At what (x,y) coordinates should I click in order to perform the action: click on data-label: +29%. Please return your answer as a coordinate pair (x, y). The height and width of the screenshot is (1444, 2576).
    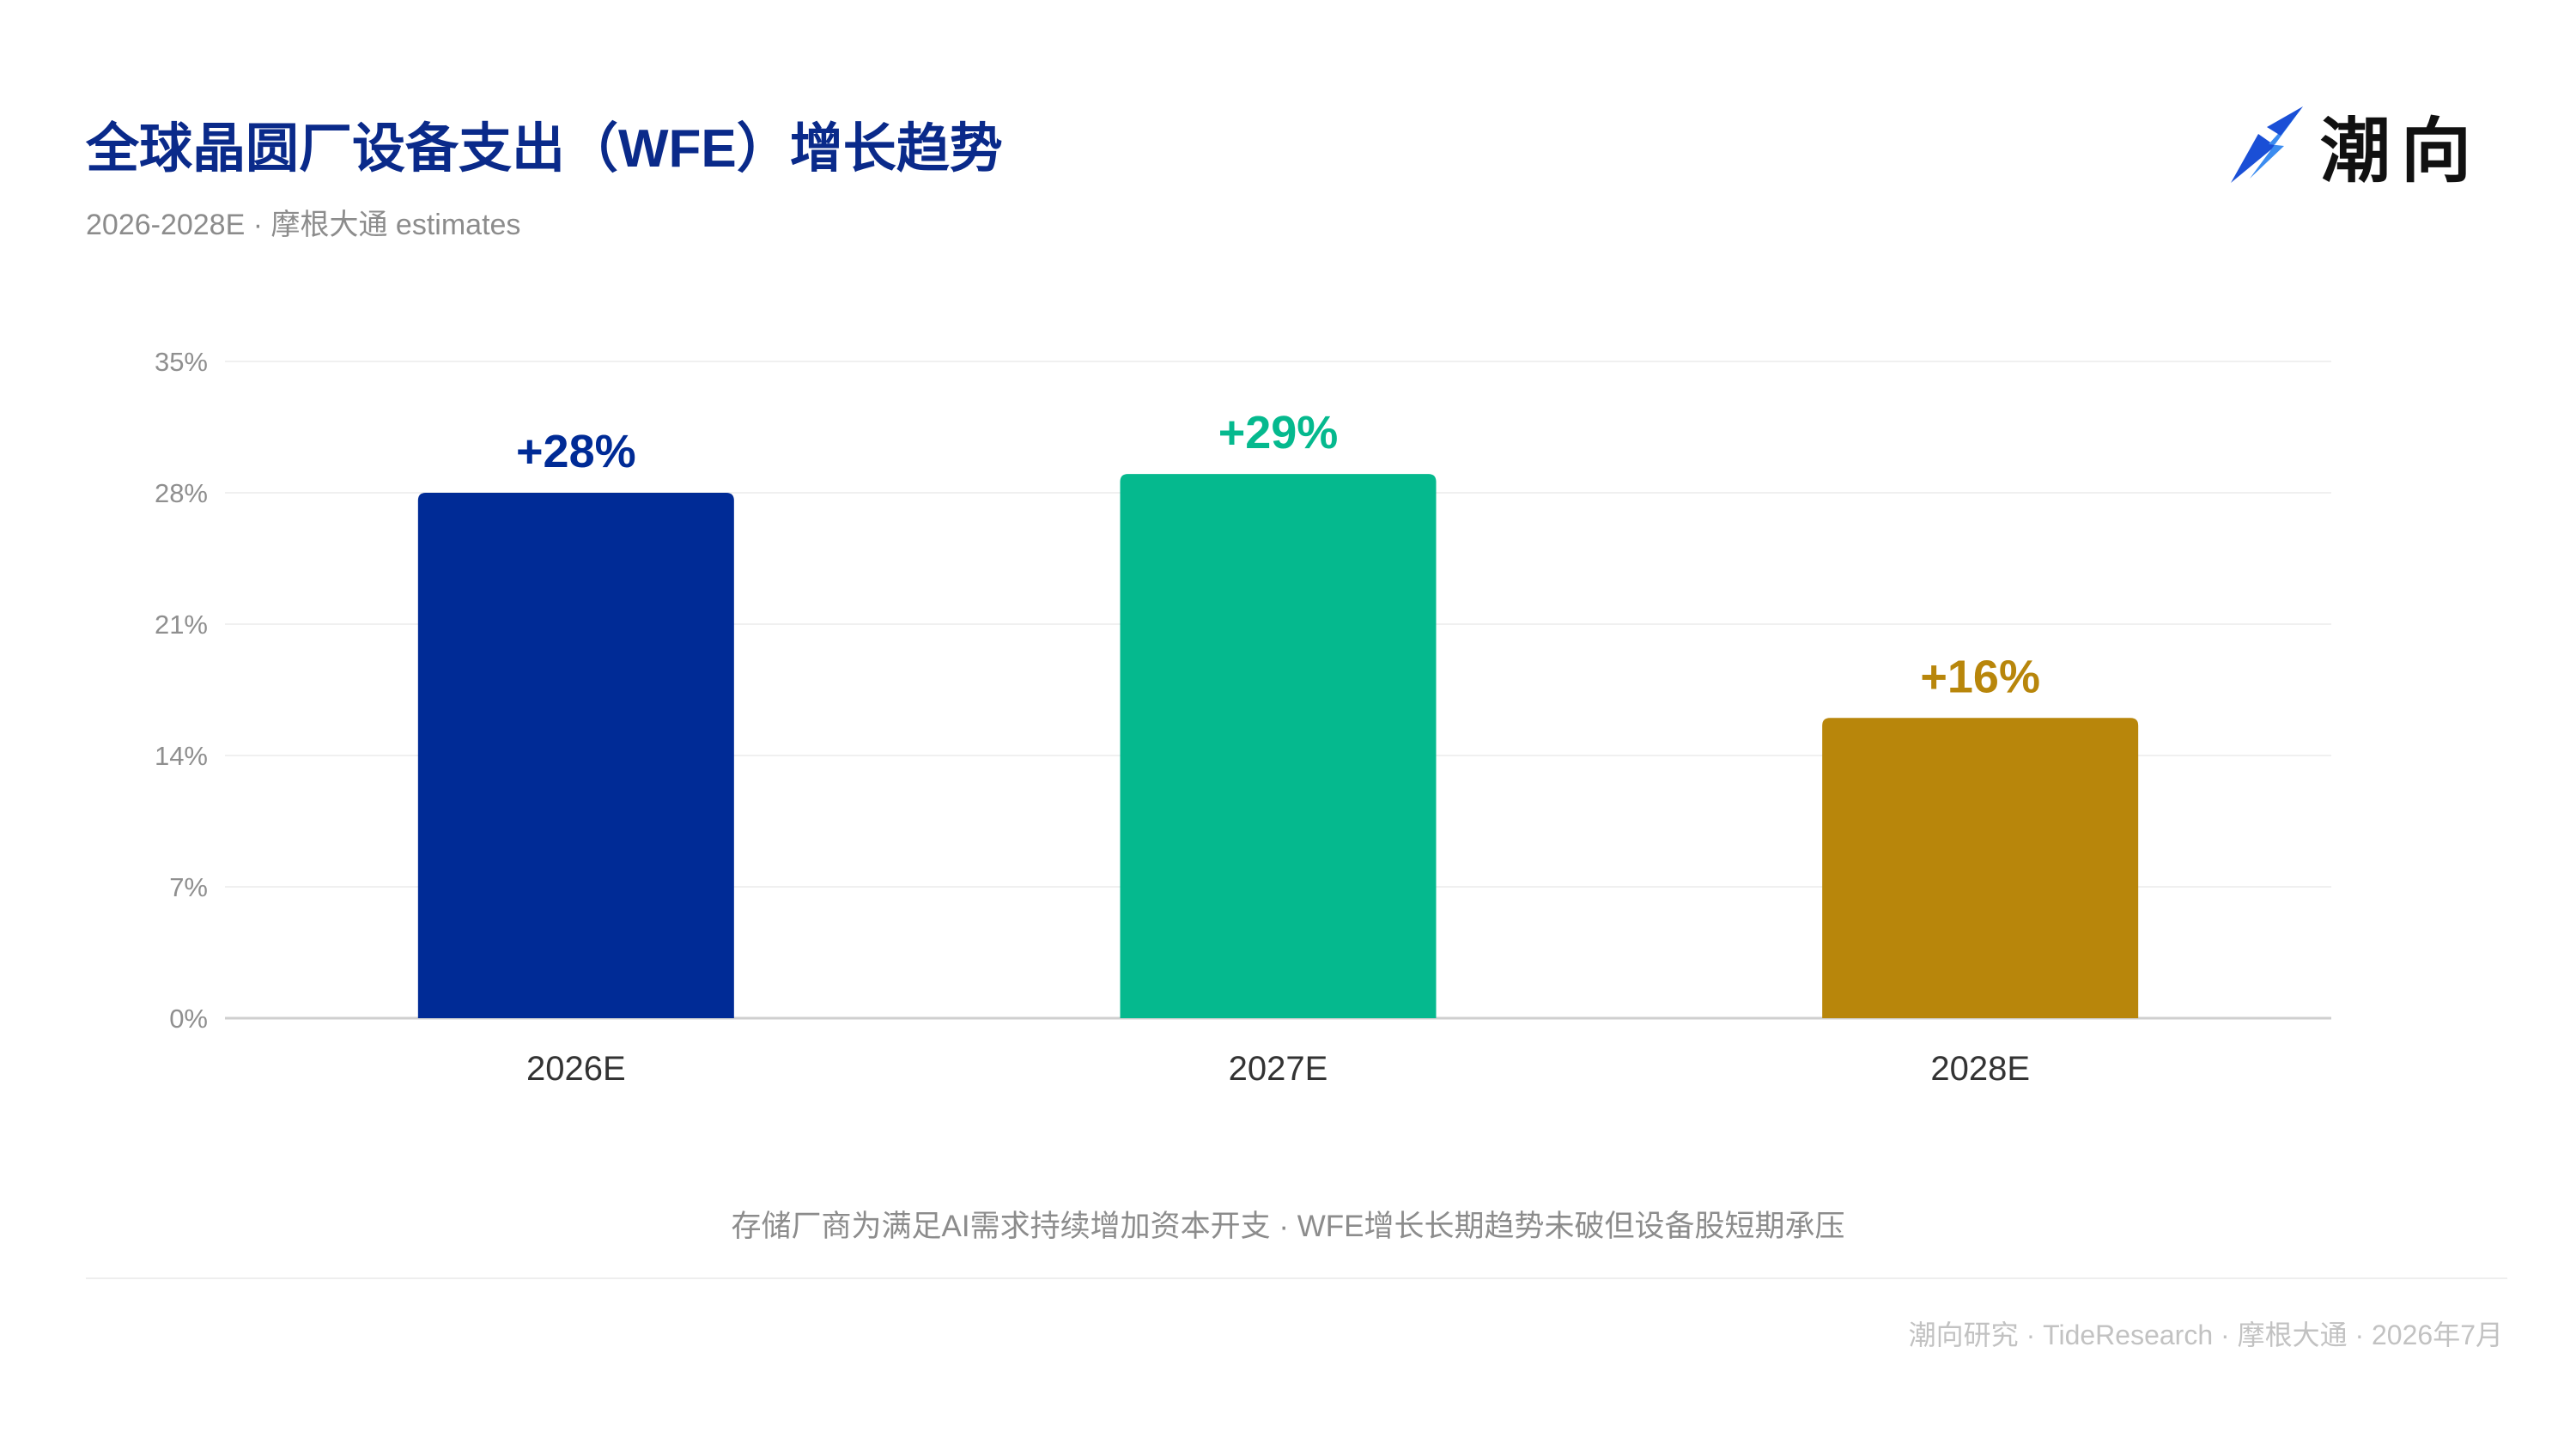
    Looking at the image, I should click on (1279, 433).